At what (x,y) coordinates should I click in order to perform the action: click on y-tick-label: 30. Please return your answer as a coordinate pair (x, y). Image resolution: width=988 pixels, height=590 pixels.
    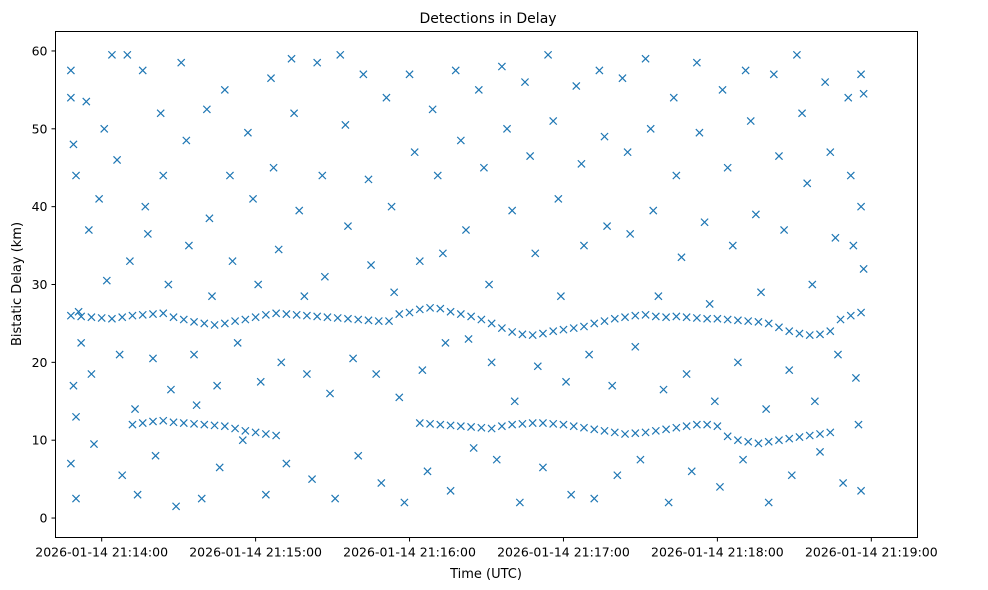
    Looking at the image, I should click on (40, 284).